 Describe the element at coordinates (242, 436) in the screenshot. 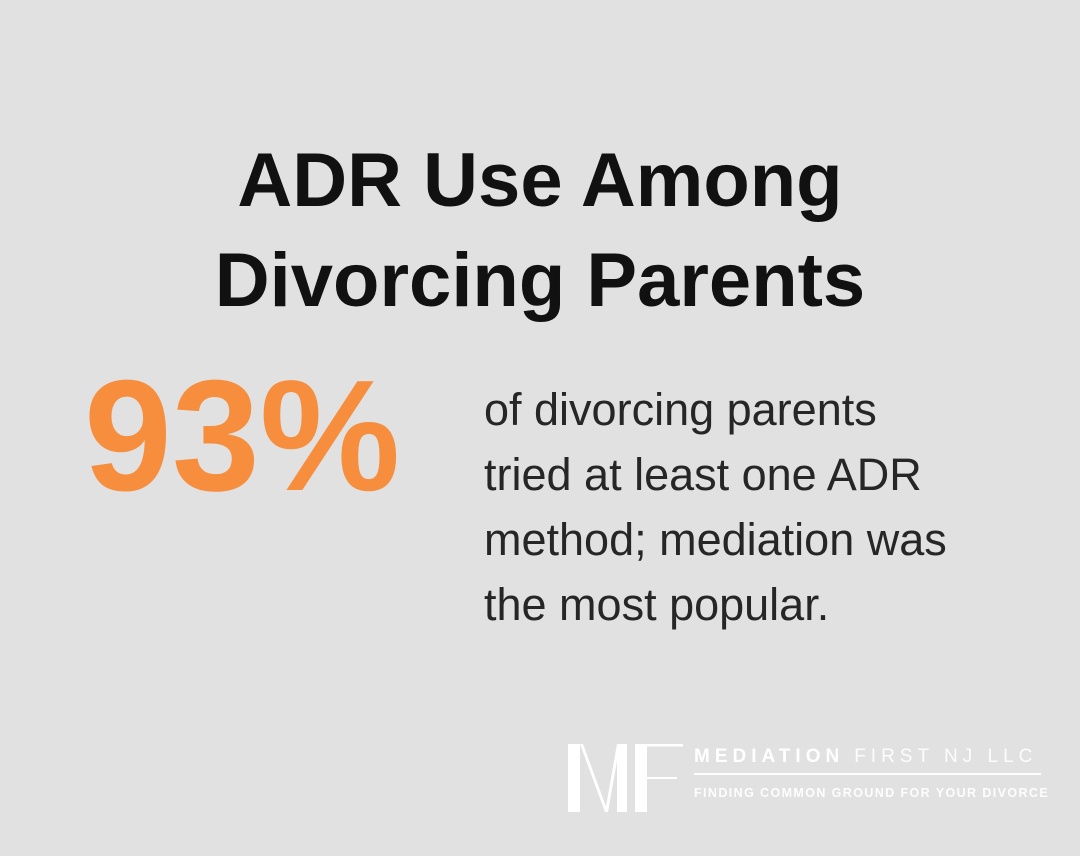

I see `stat-value: 93%` at that location.